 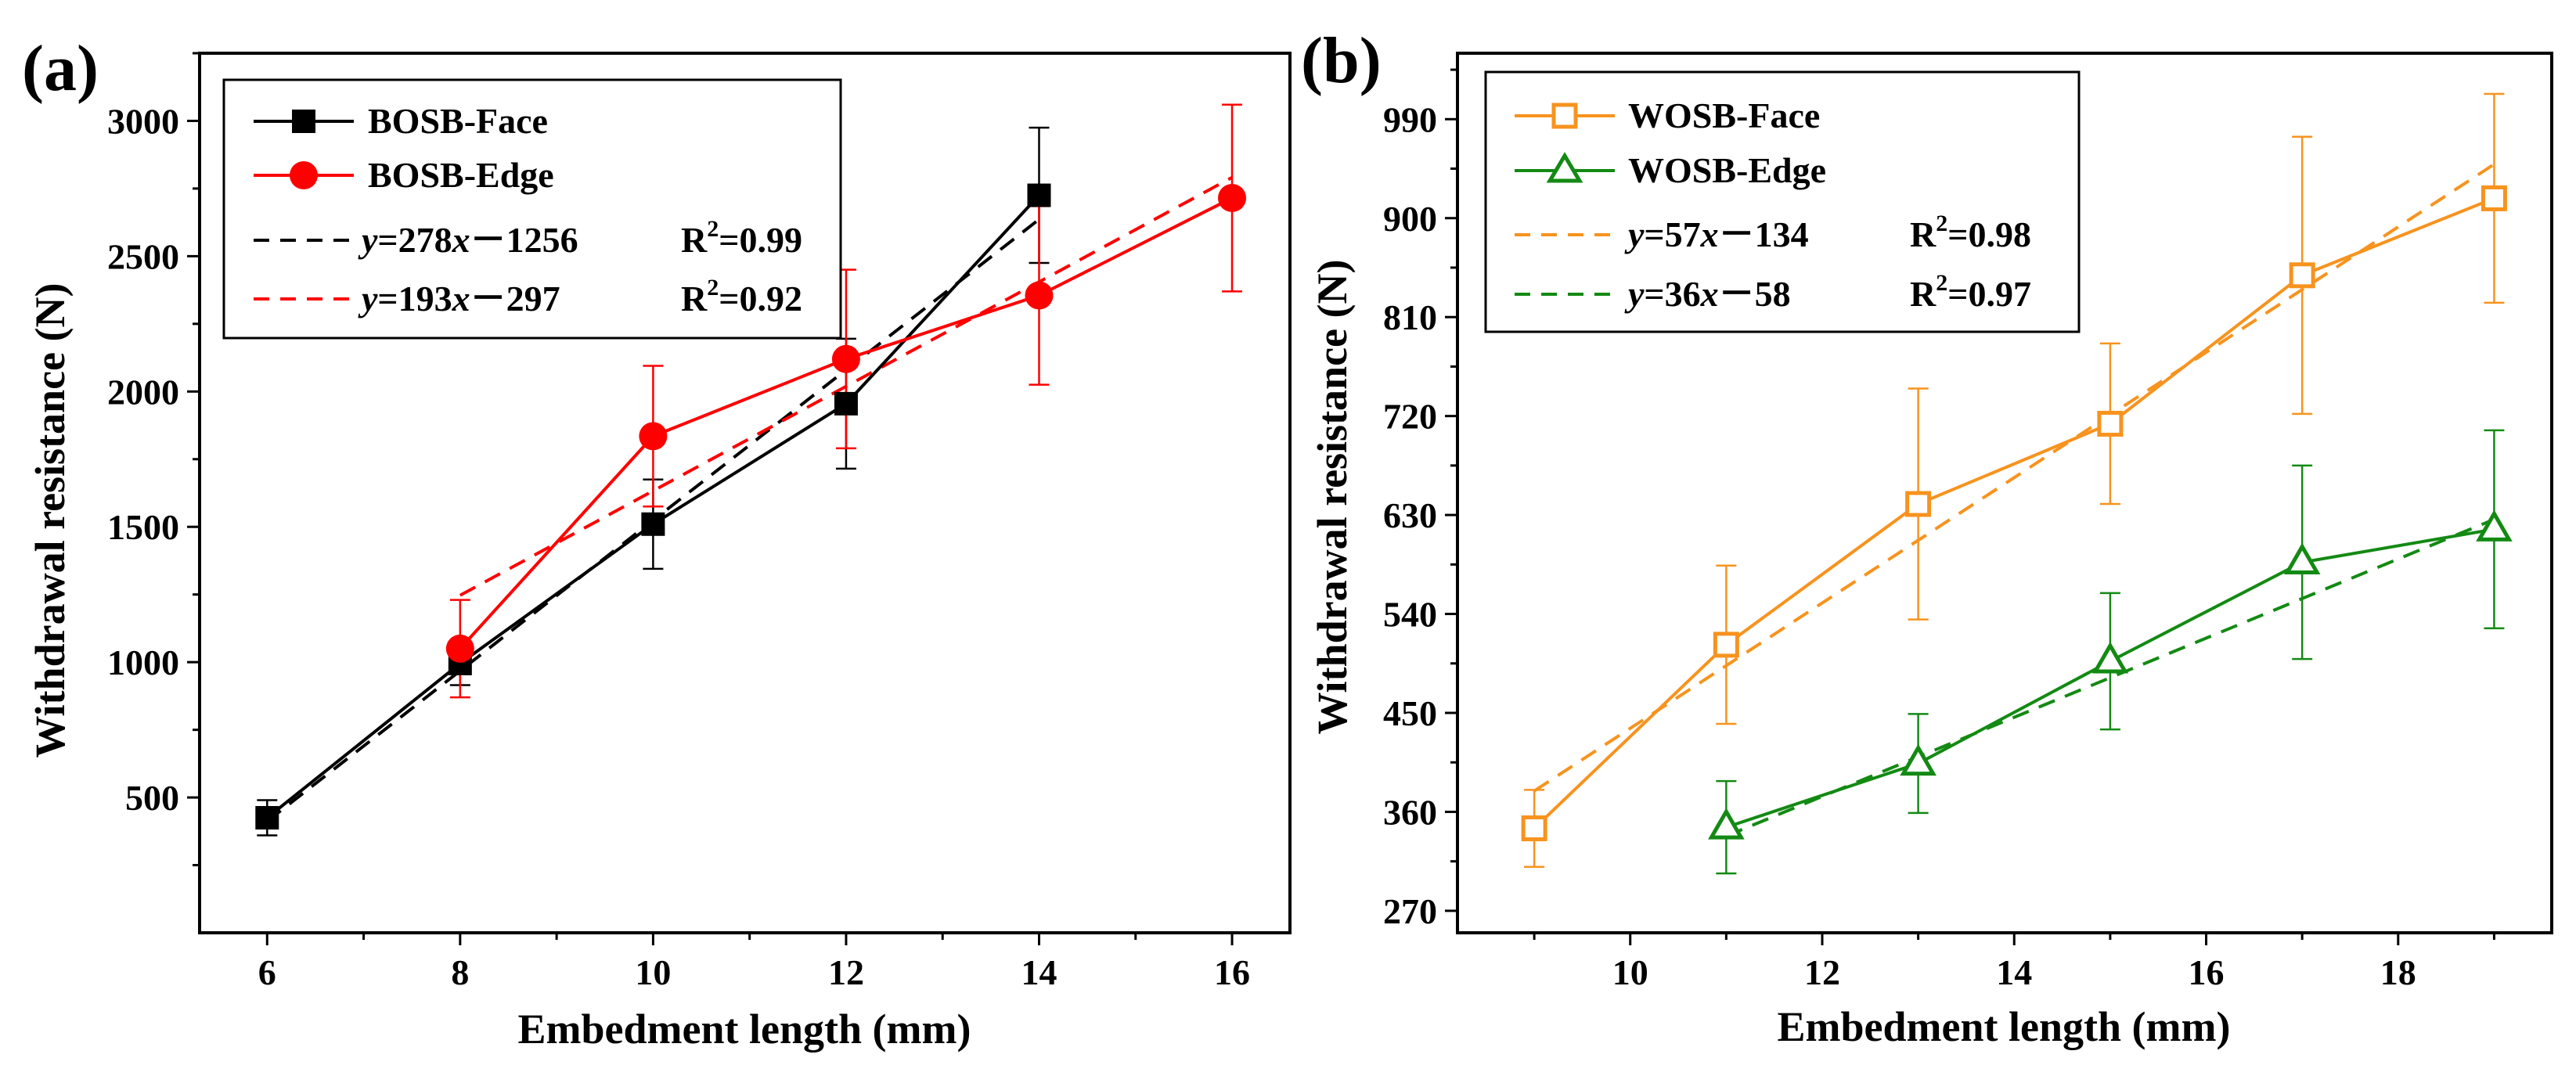 I want to click on legend-equation-wosb-face: y=57x－134, so click(x=1716, y=234).